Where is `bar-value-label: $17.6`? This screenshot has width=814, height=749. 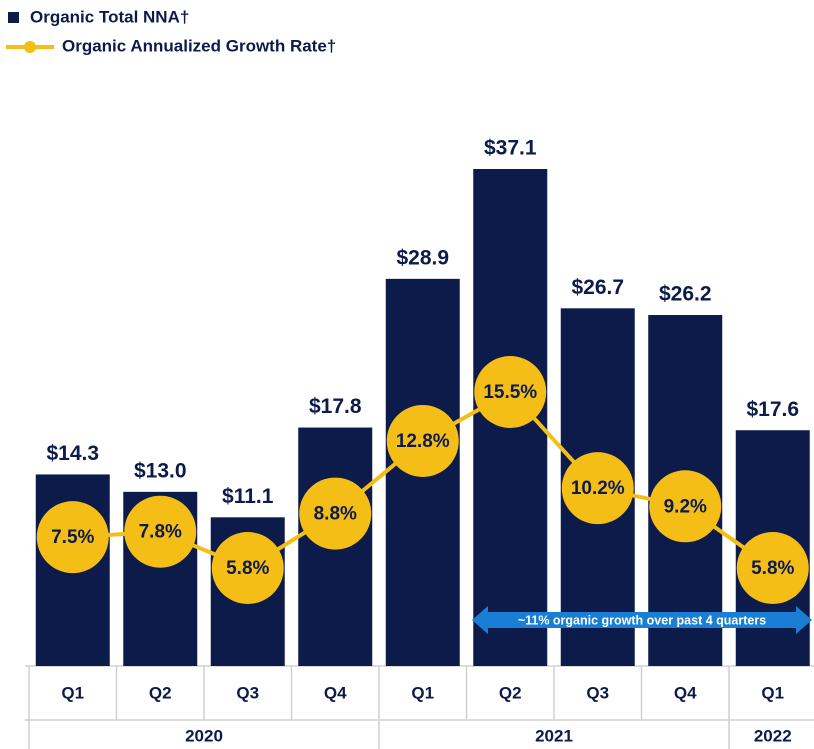 bar-value-label: $17.6 is located at coordinates (772, 409).